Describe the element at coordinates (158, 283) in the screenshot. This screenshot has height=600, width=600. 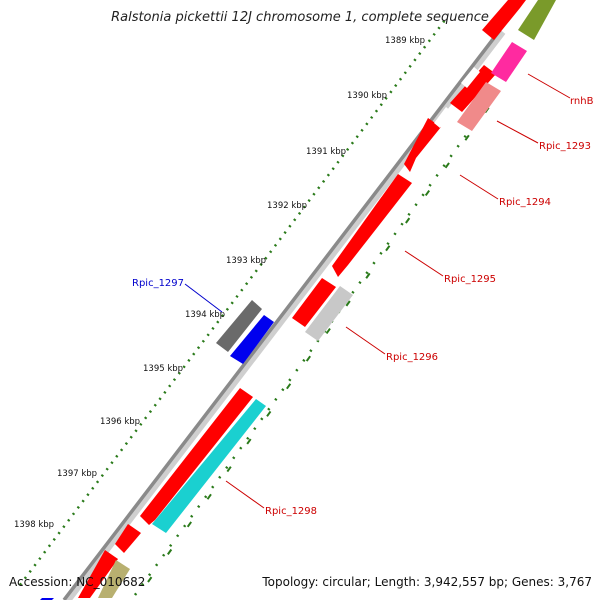
I see `gene-label-rpic-1297: Rpic_1297` at that location.